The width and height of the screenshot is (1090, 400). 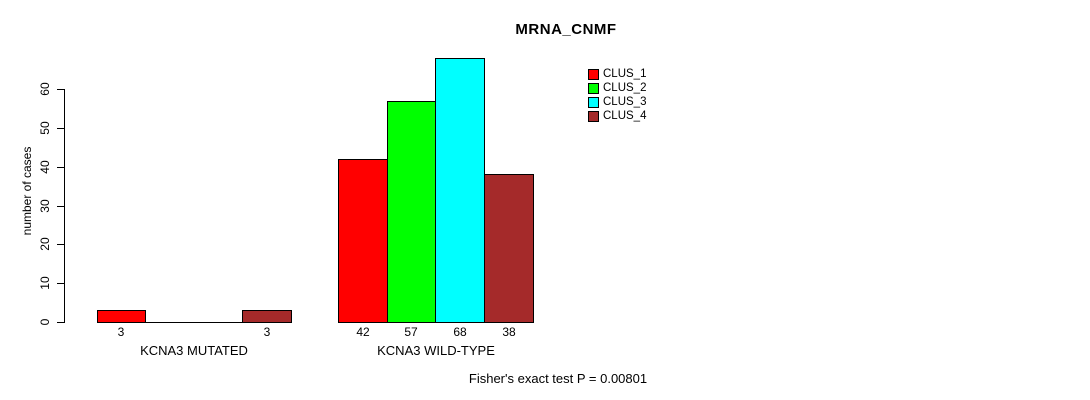 I want to click on legend-label: CLUS_2, so click(x=625, y=87).